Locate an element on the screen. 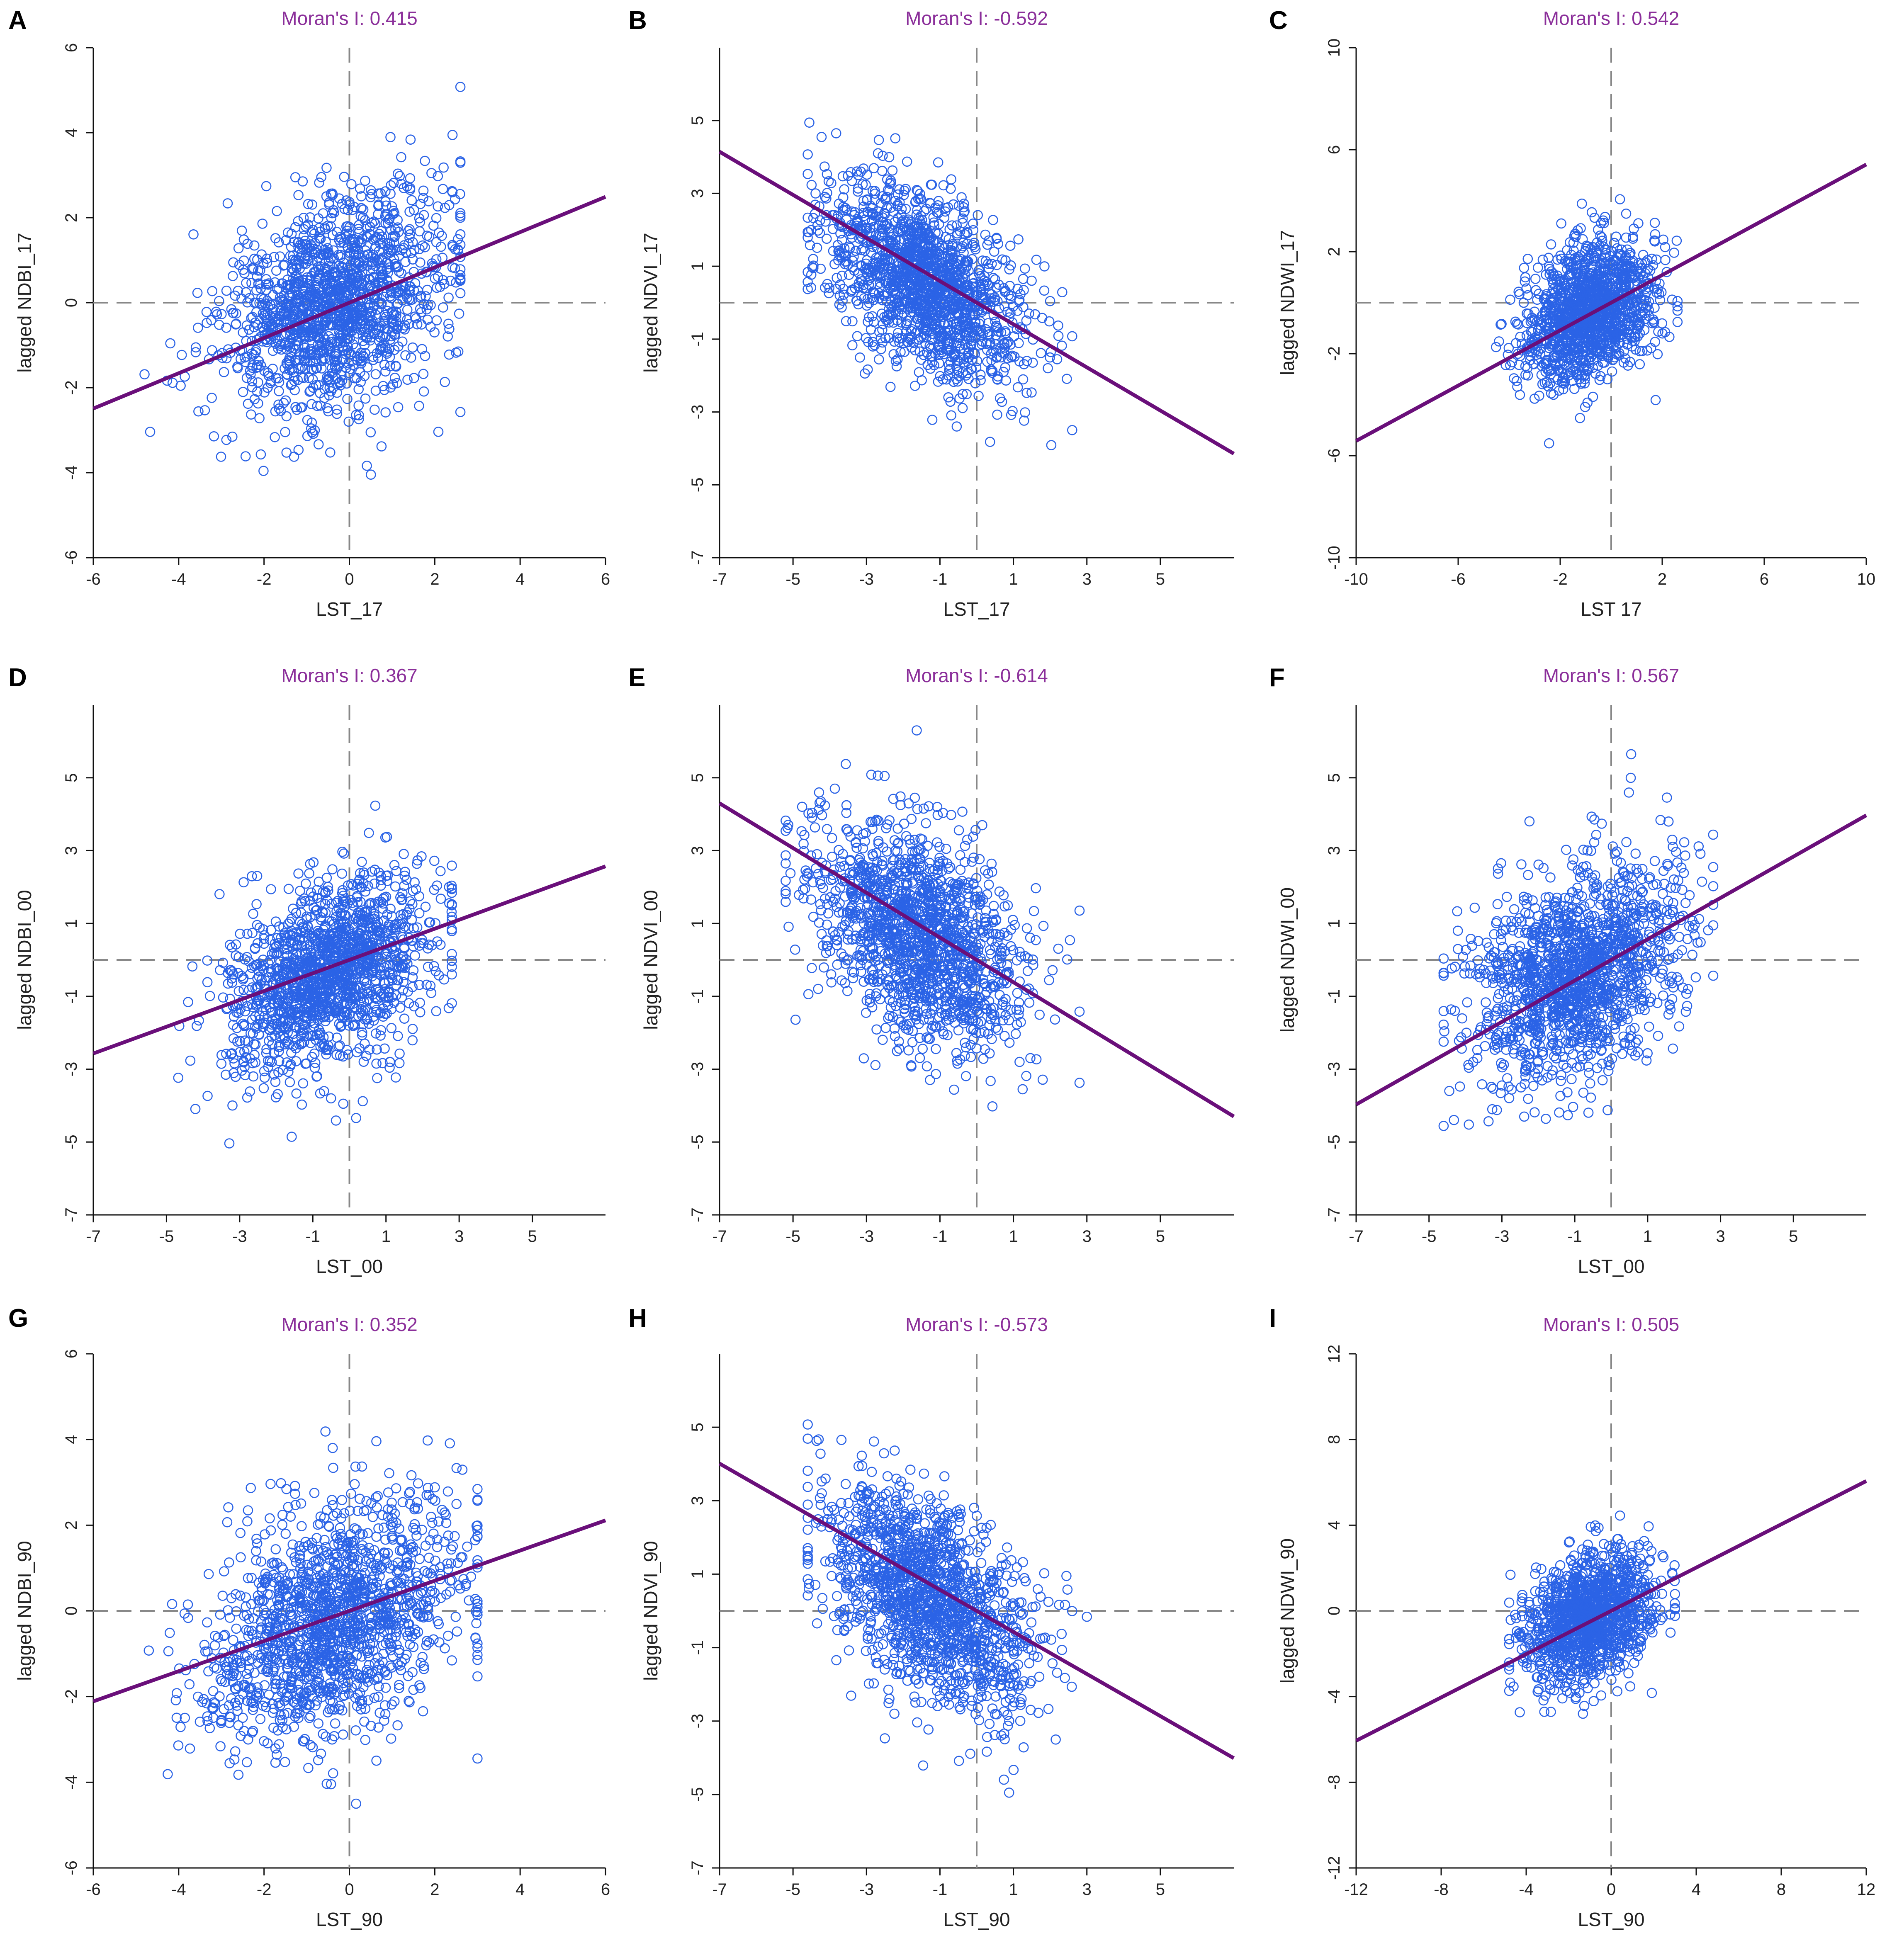 The image size is (1887, 1960). x-tick-label: -3 is located at coordinates (866, 579).